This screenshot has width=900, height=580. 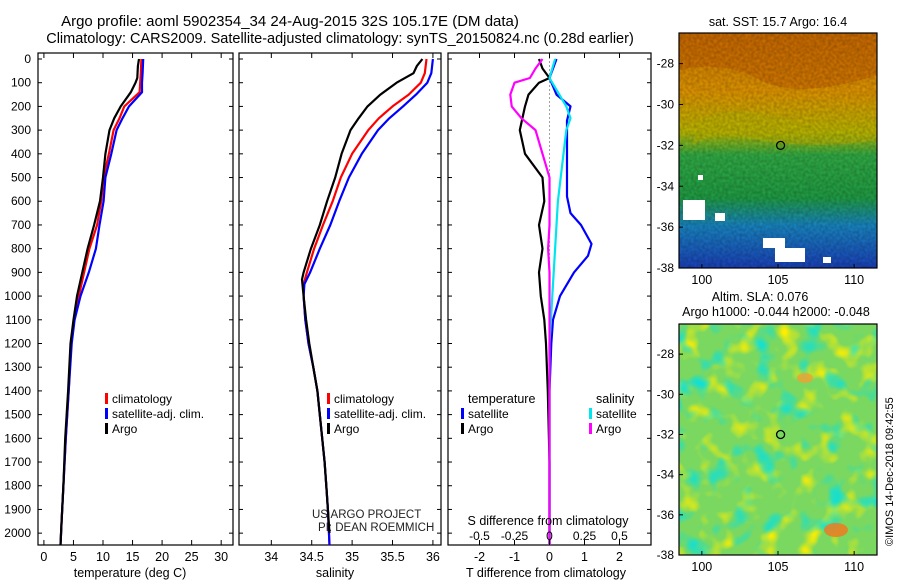 What do you see at coordinates (761, 172) in the screenshot?
I see `sst-map-axes: 100 105 110 -28 -30 -32 -34 -36 -38` at bounding box center [761, 172].